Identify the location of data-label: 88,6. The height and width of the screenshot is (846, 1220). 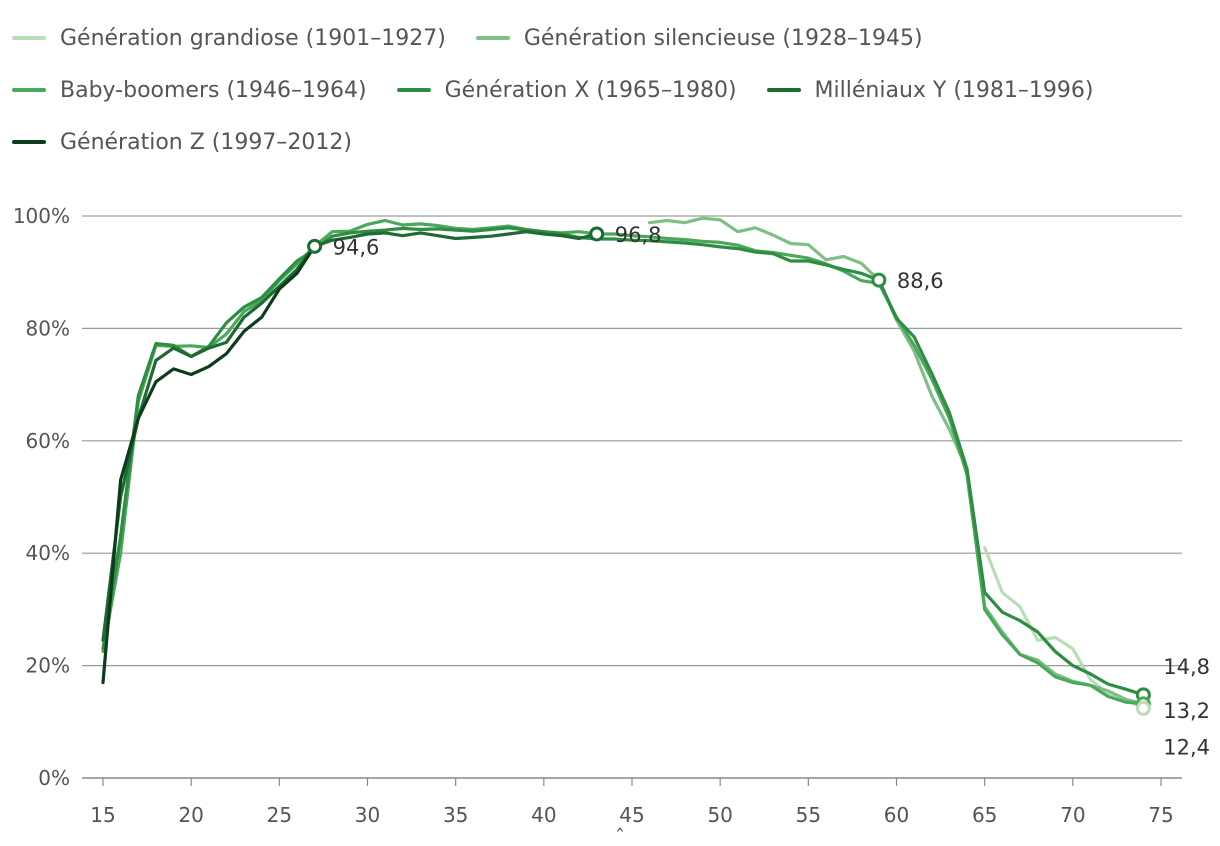
(920, 281).